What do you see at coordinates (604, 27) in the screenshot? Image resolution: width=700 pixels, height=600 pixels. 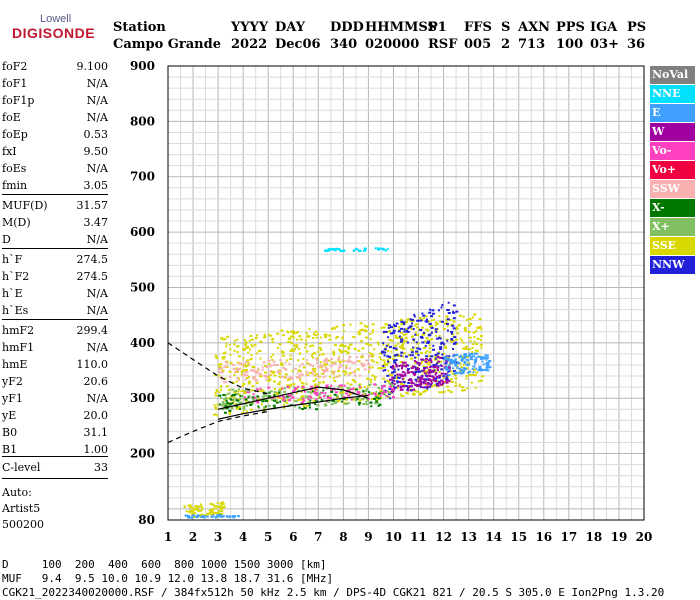 I see `header-col-label-10: IGA` at bounding box center [604, 27].